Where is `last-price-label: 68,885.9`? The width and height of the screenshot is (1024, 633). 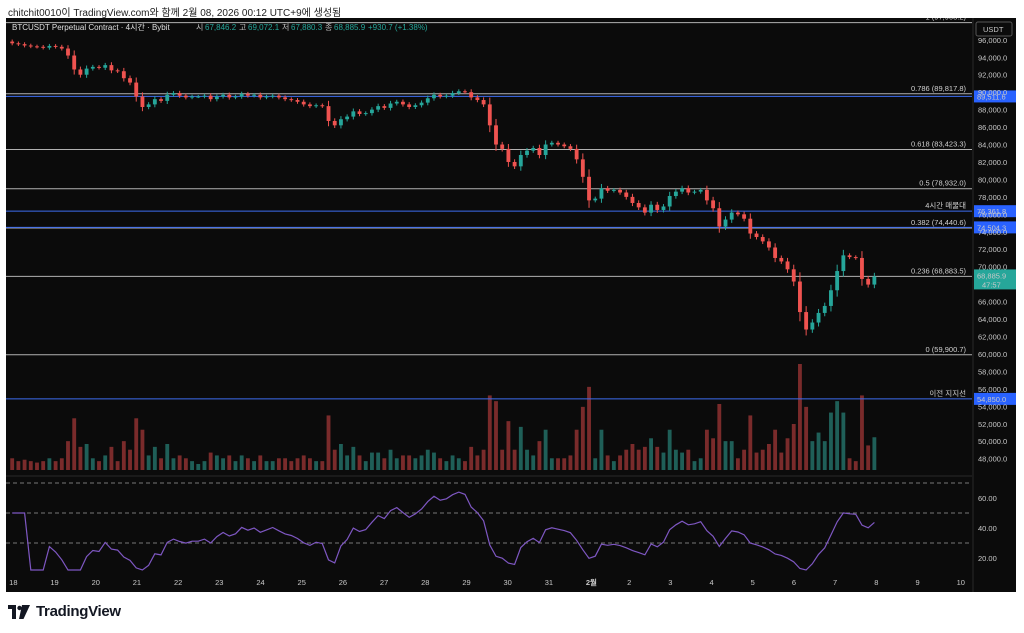
last-price-label: 68,885.9 is located at coordinates (991, 275).